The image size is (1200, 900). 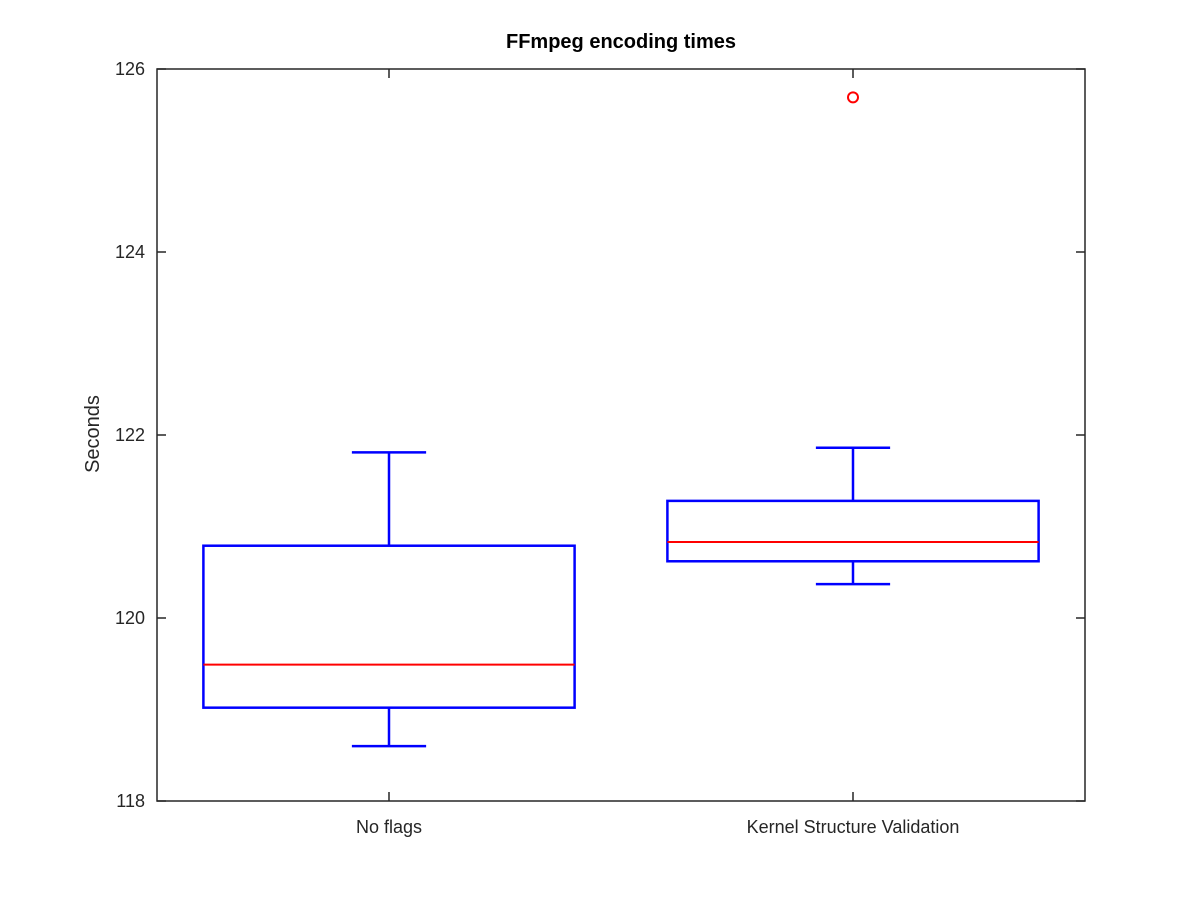 What do you see at coordinates (130, 435) in the screenshot?
I see `y-tick-label: 122` at bounding box center [130, 435].